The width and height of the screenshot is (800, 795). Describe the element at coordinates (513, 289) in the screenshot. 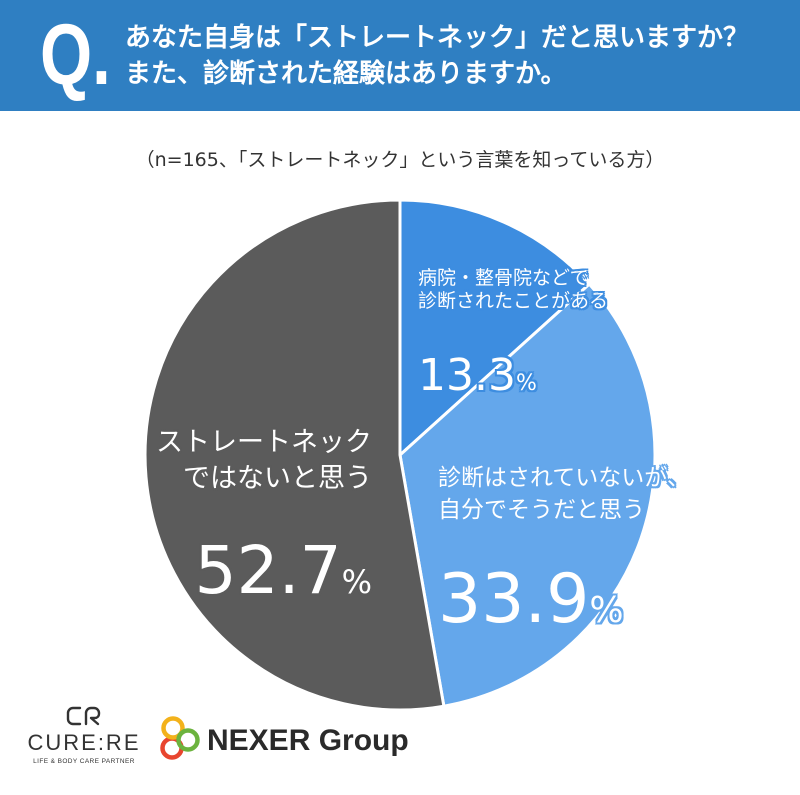

I see `slice-category-label: 病院・整骨院などで 診断されたことがある` at that location.